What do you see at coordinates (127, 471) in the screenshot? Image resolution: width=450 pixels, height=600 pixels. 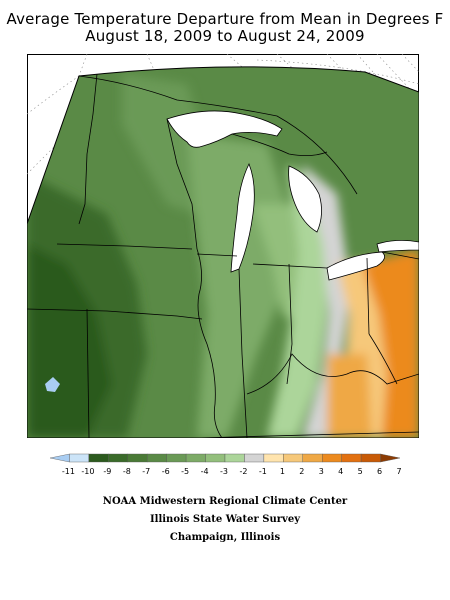 I see `legend-label: -8` at bounding box center [127, 471].